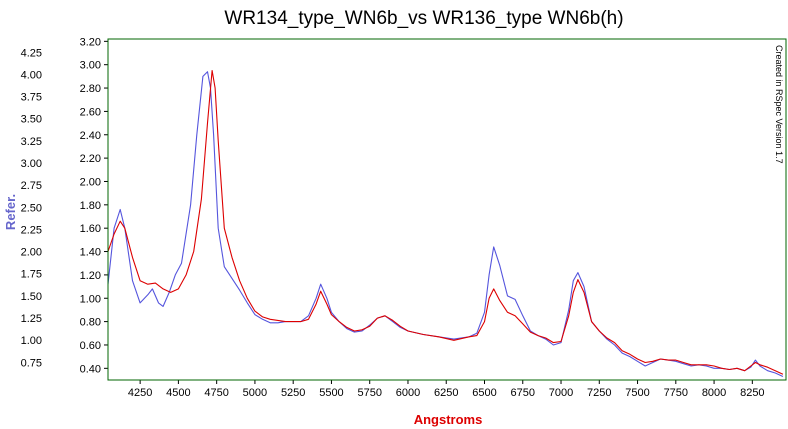 This screenshot has width=788, height=429. What do you see at coordinates (90, 276) in the screenshot?
I see `y-tick-label: 1.20` at bounding box center [90, 276].